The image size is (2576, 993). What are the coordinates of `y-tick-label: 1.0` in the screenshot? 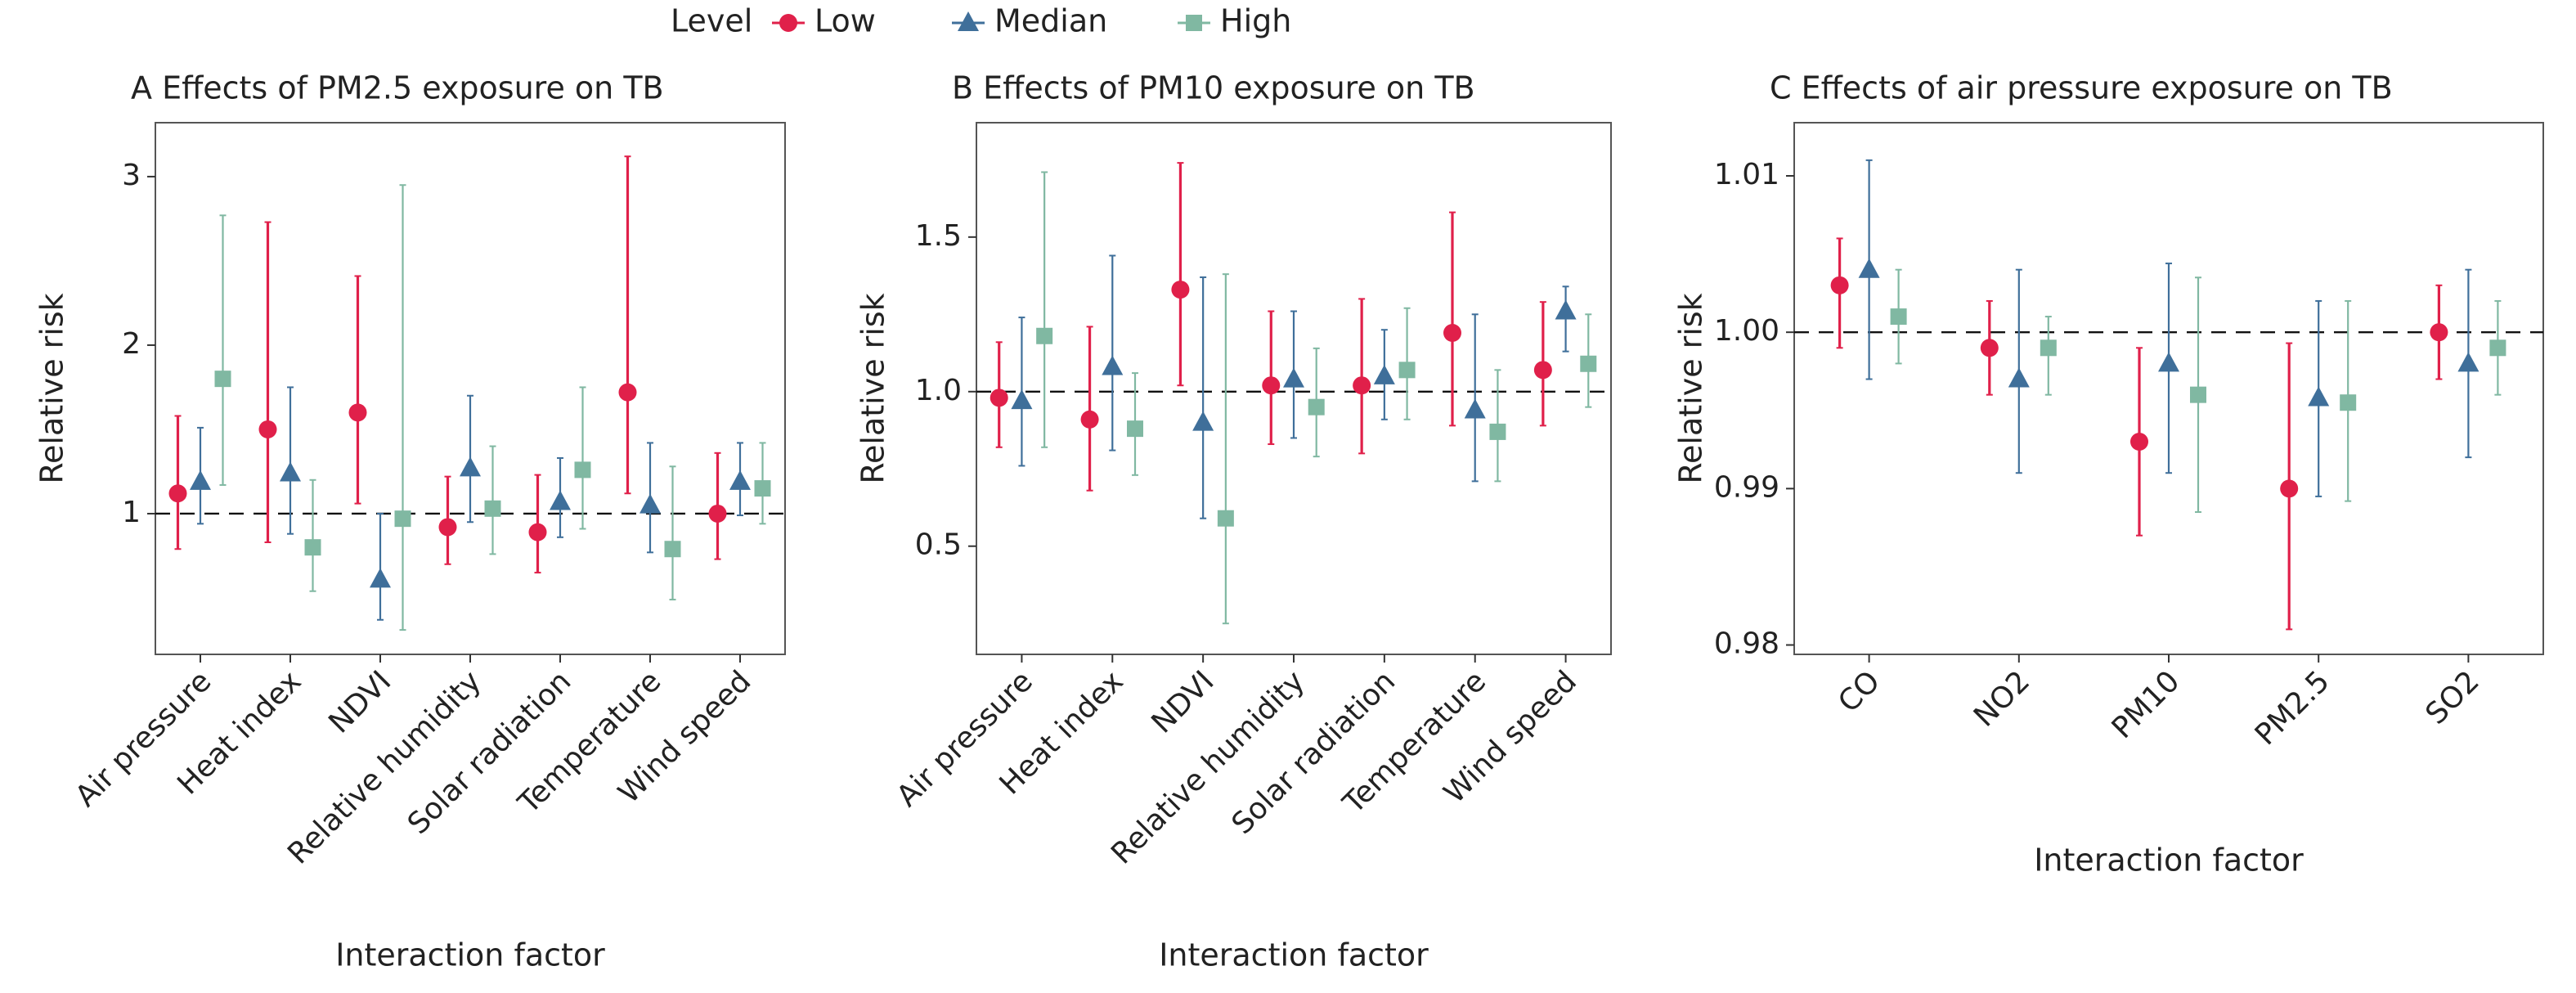 It's located at (939, 391).